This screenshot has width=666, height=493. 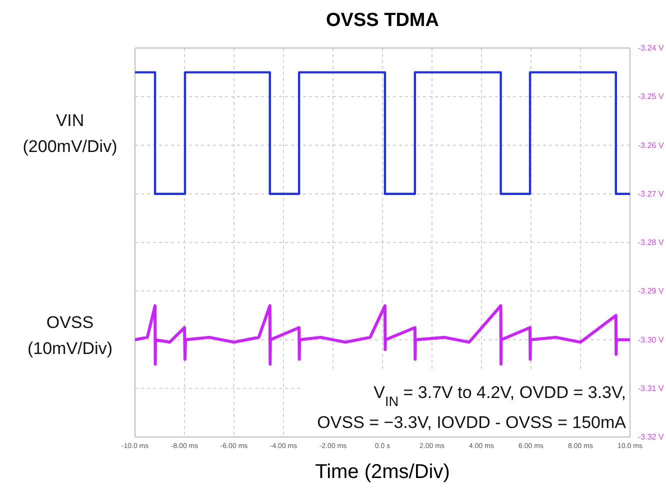 What do you see at coordinates (70, 133) in the screenshot?
I see `text: VIN (200mV/Div)` at bounding box center [70, 133].